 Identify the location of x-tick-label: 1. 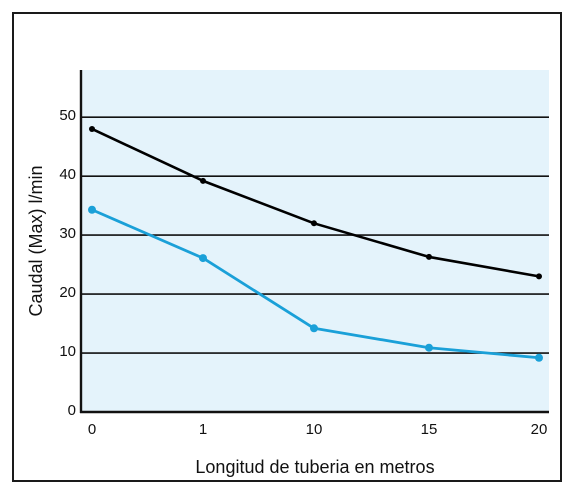
(203, 429).